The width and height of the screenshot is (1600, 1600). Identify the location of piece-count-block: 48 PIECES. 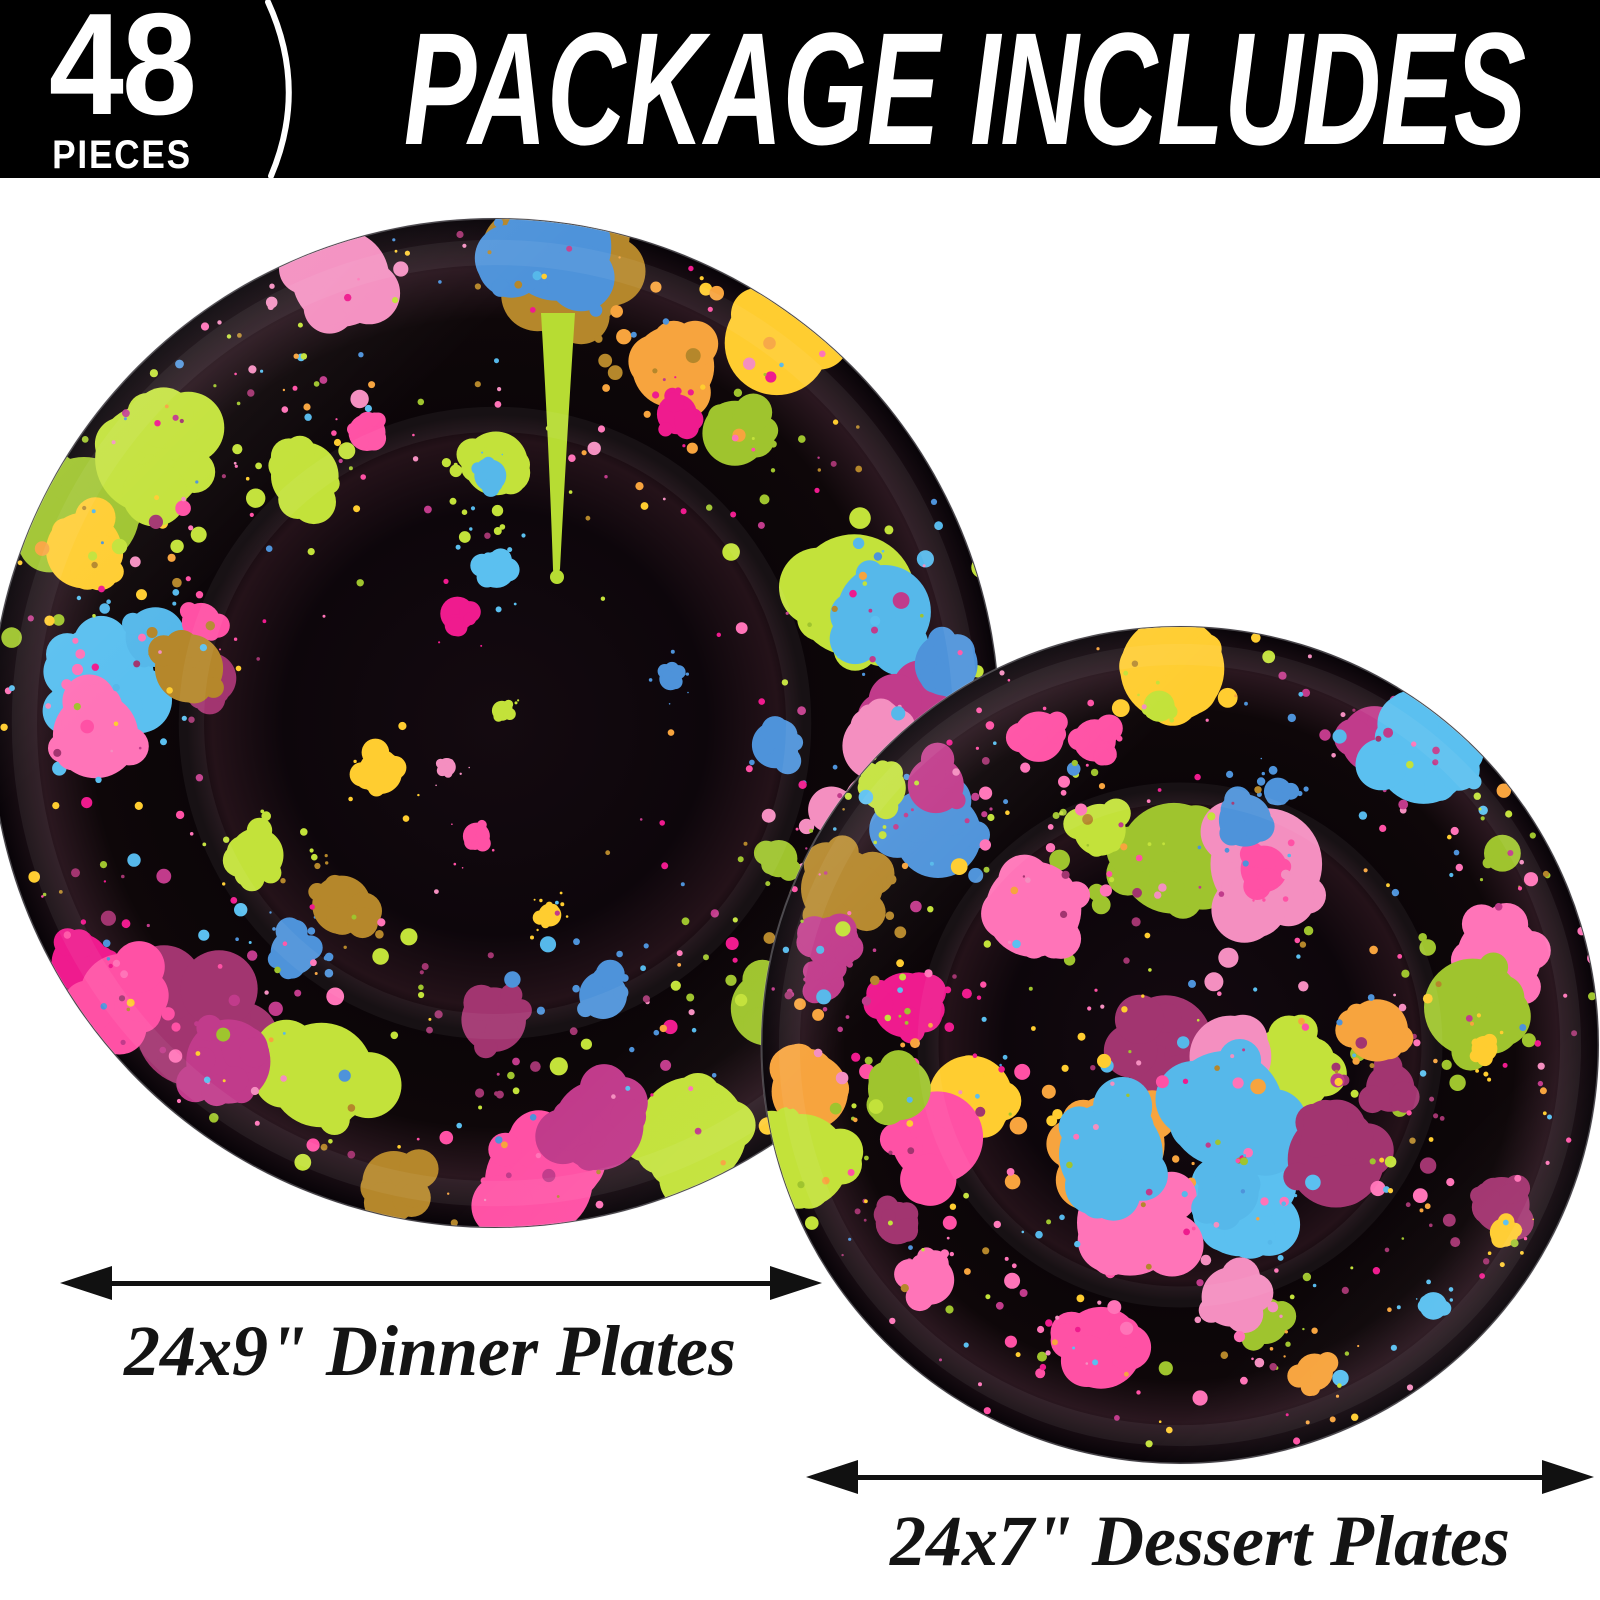
(122, 89).